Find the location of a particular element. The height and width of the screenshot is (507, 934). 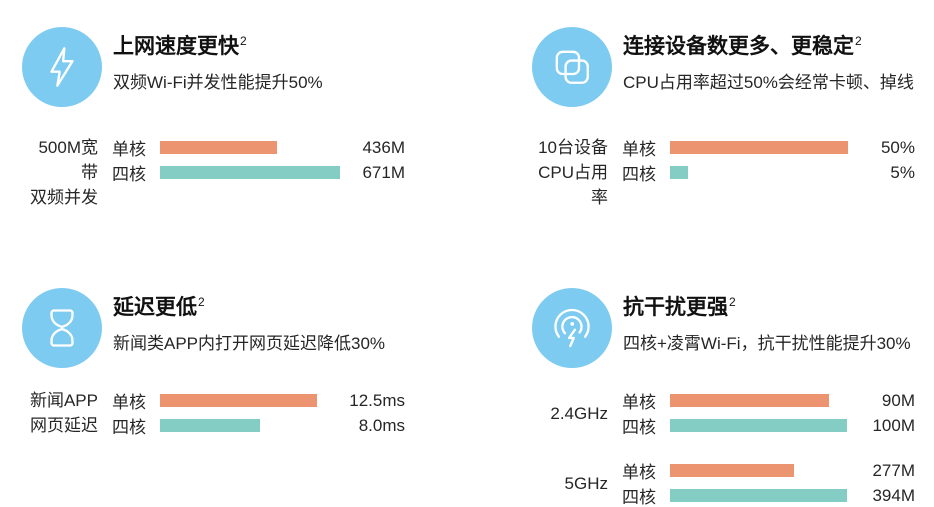

bar-group: 10台设备 CPU占用率 单核 50% 四核 5% is located at coordinates (733, 172).